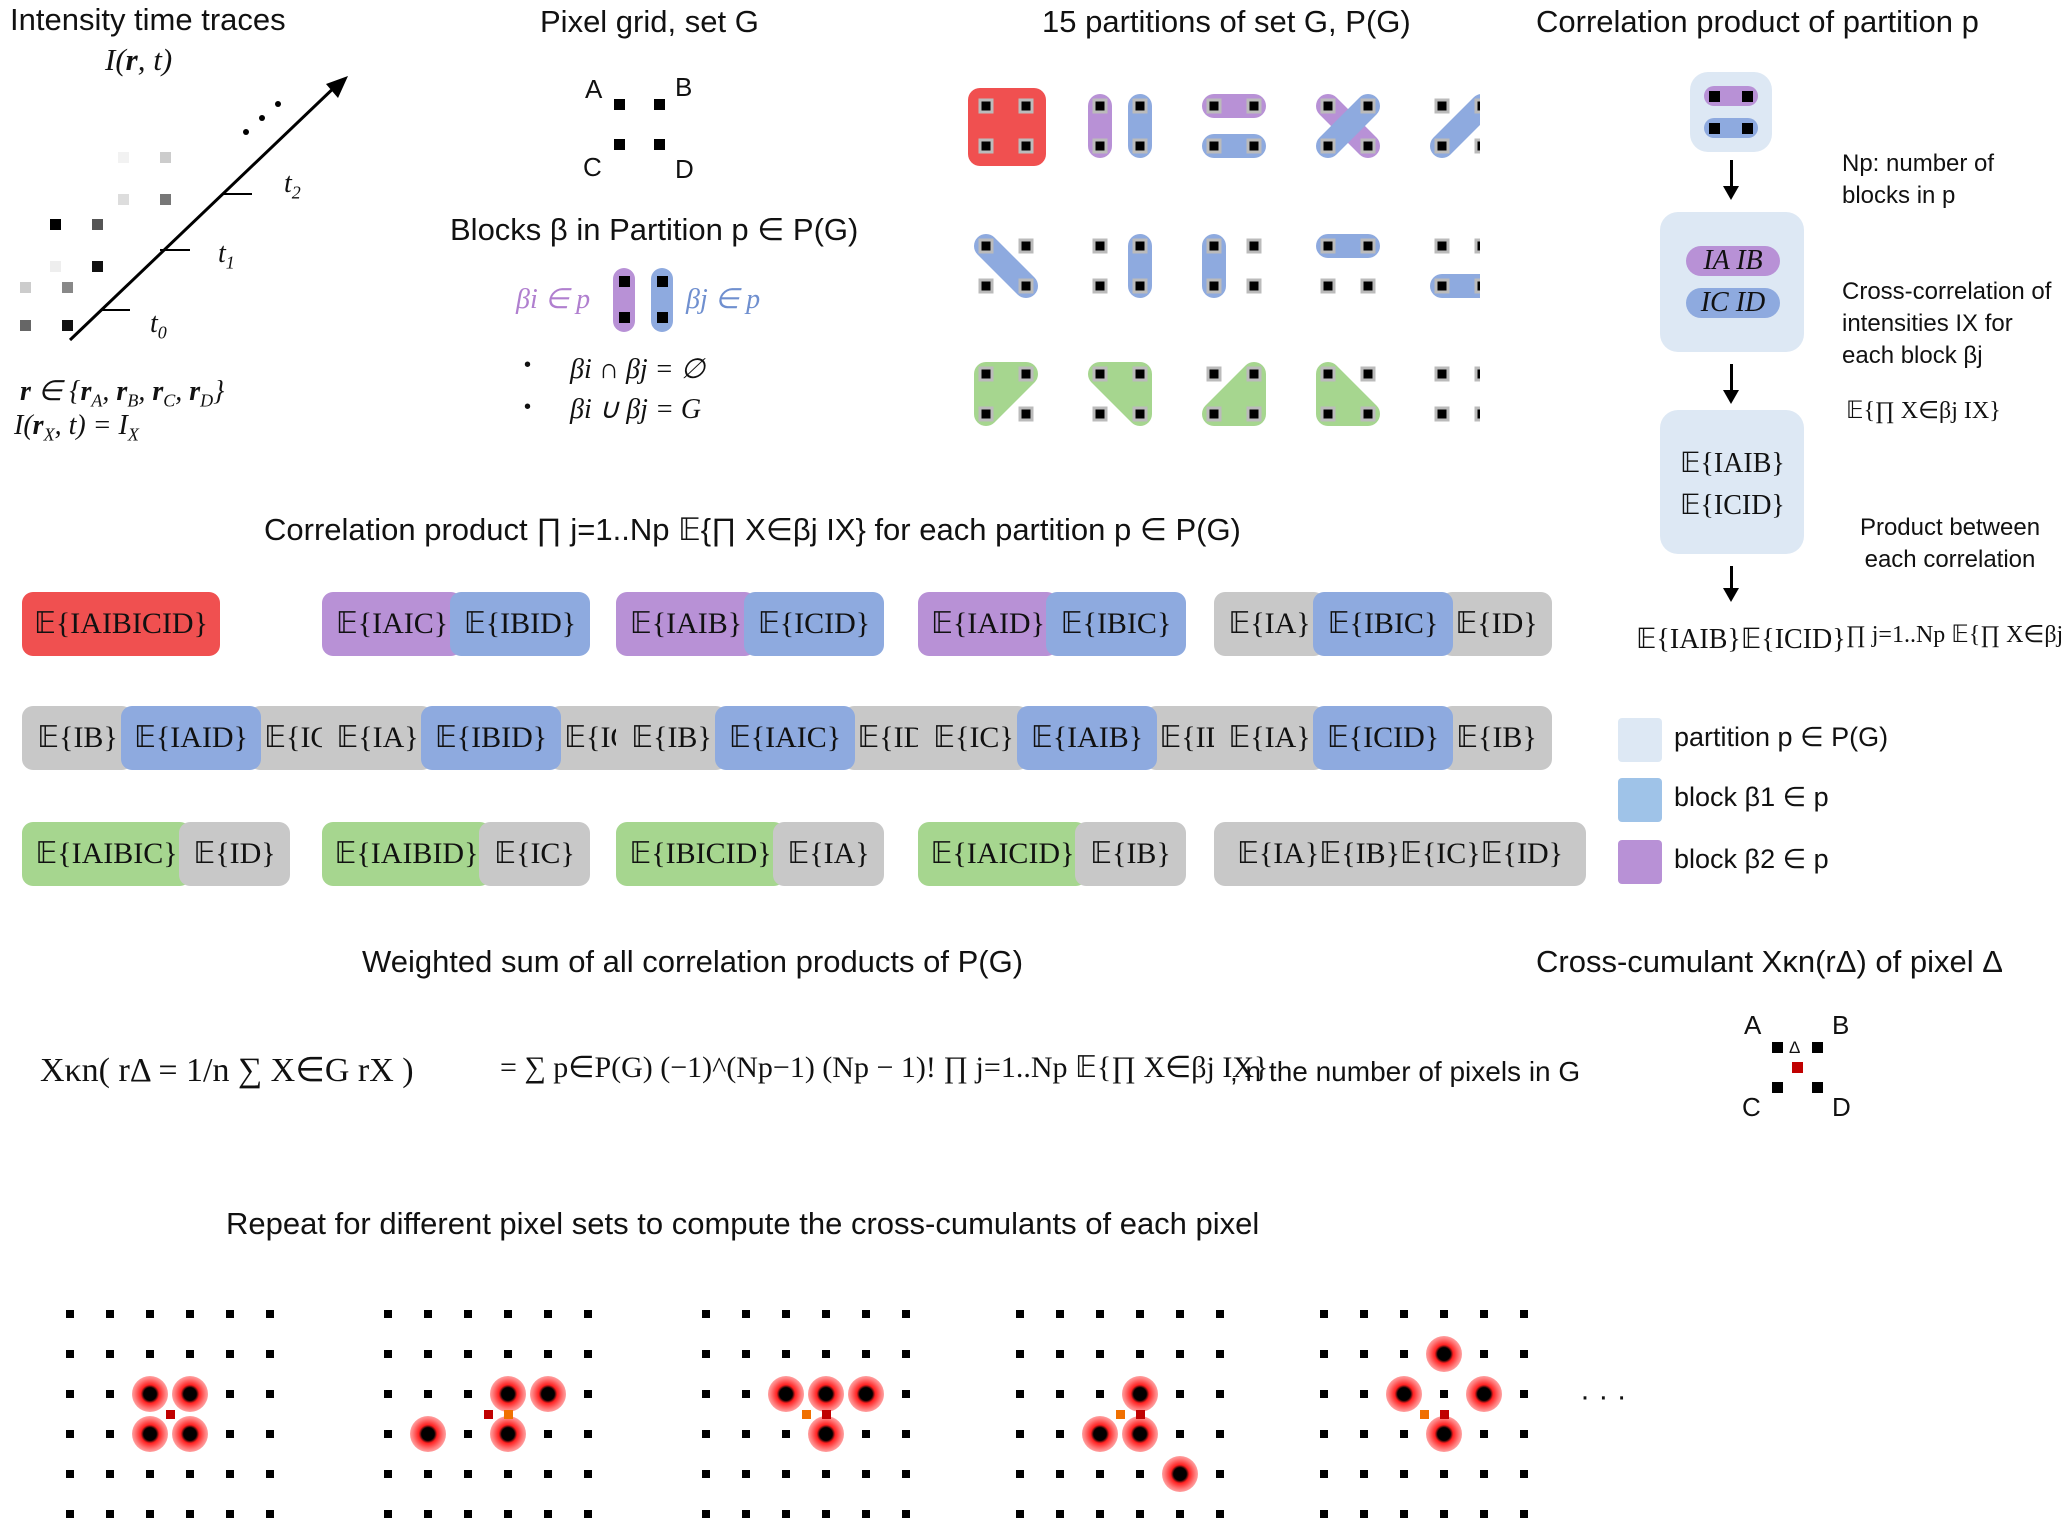  Describe the element at coordinates (1918, 179) in the screenshot. I see `note-np: Np: number of blocks in p` at that location.